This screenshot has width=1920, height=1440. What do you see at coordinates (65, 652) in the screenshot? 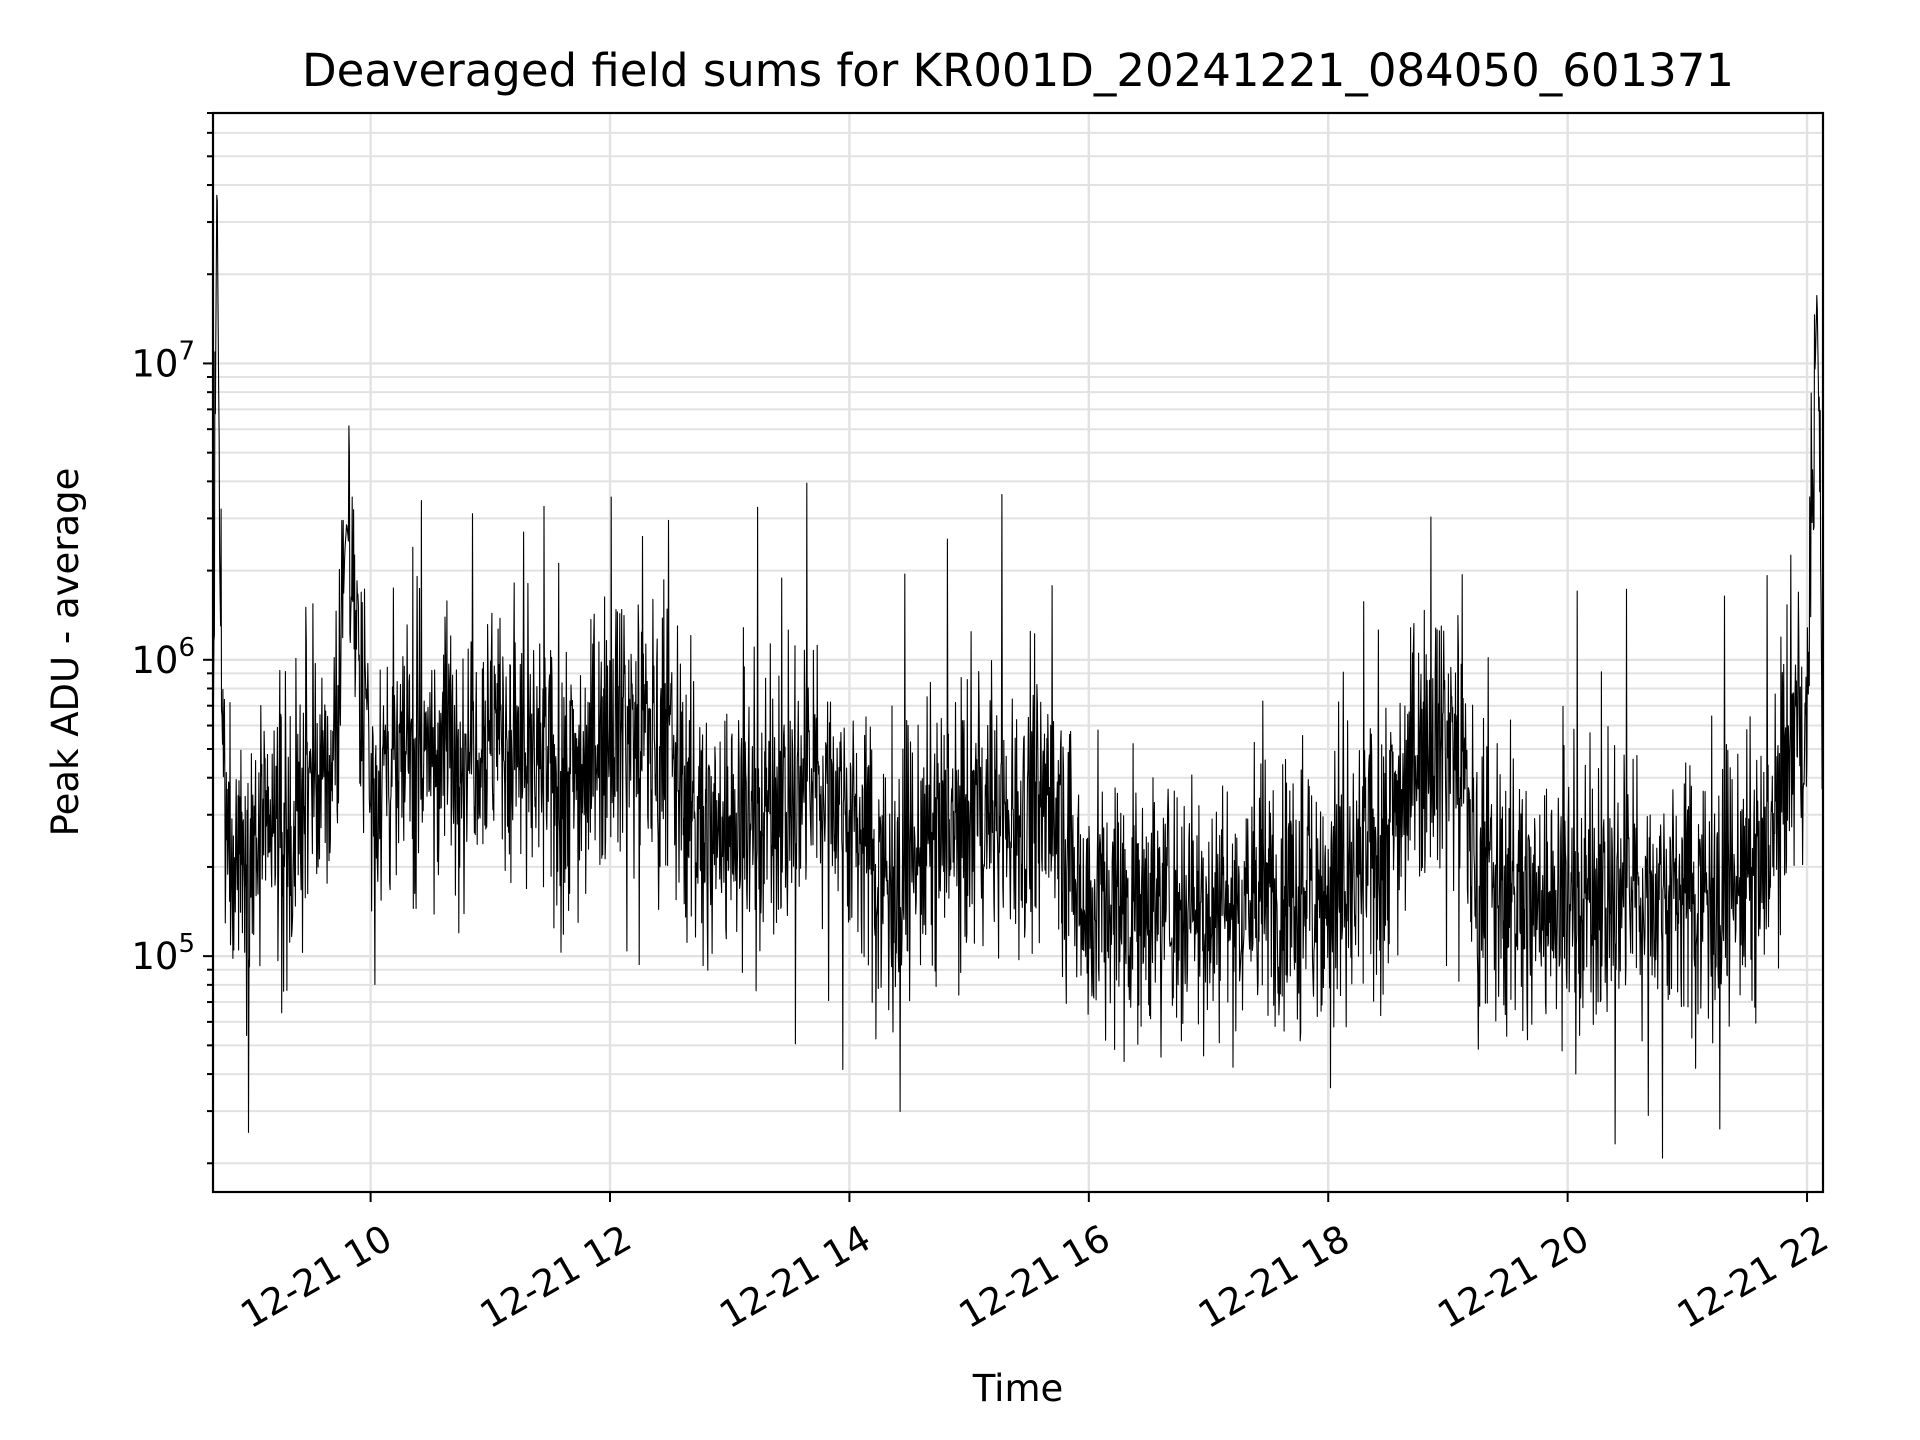
I see `y-axis-label: Peak ADU - average` at bounding box center [65, 652].